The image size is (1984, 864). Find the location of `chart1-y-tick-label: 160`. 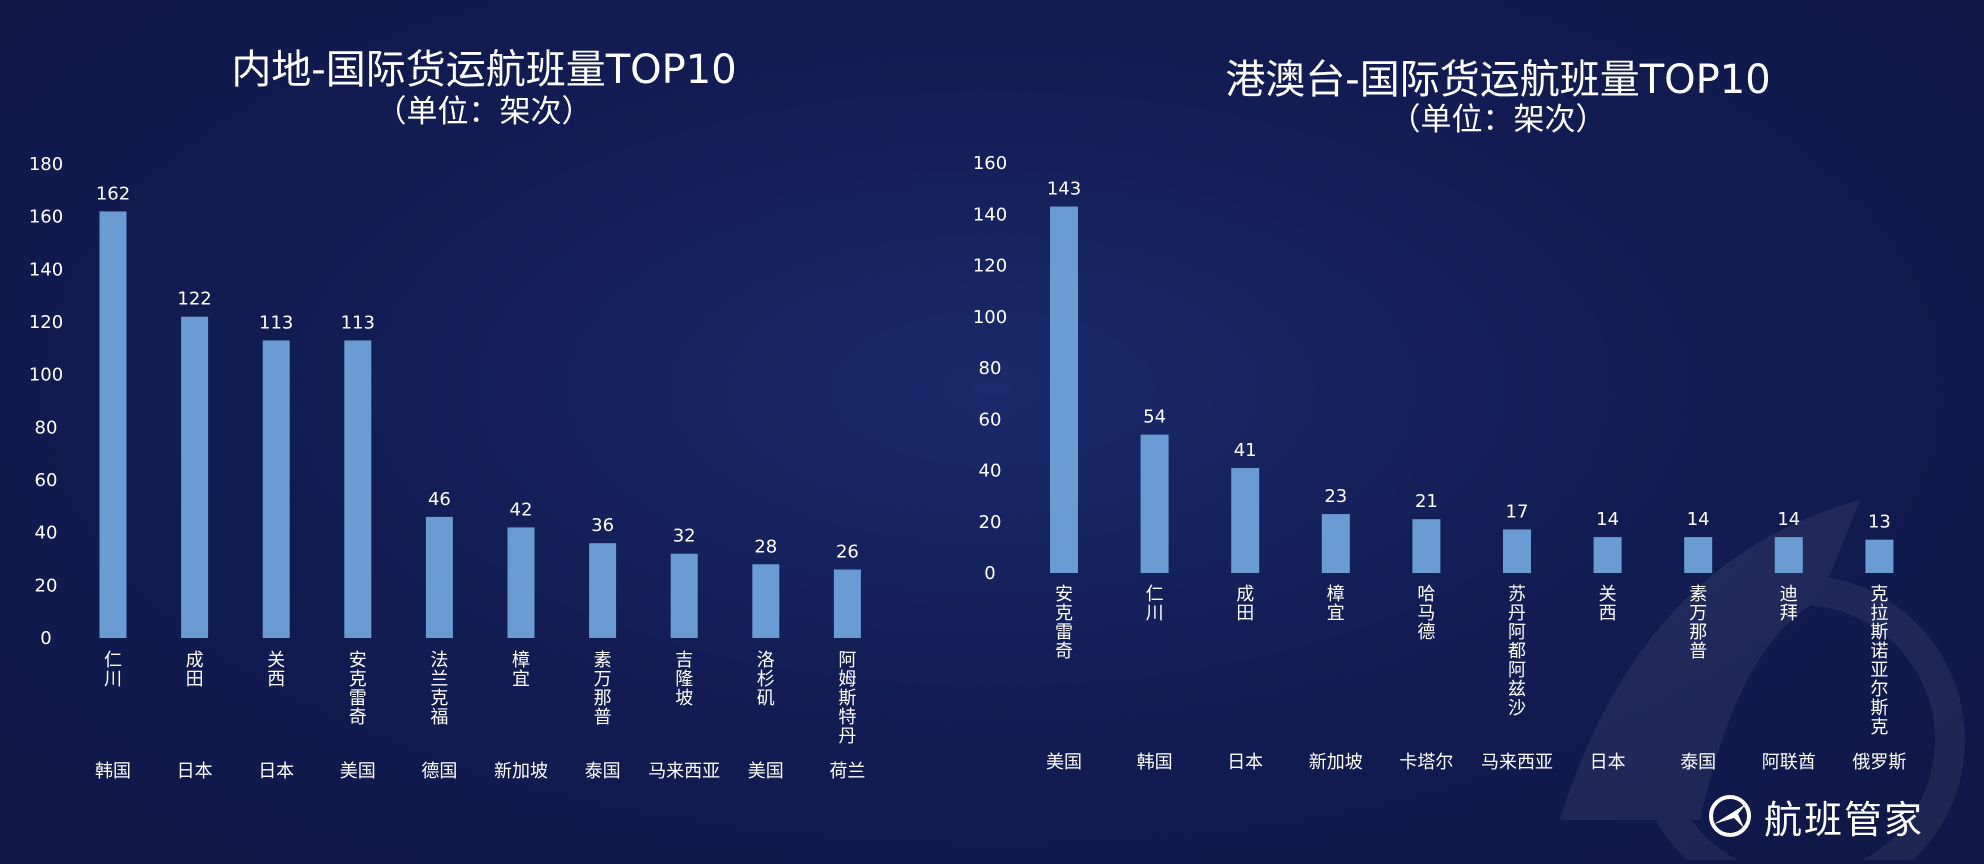

chart1-y-tick-label: 160 is located at coordinates (46, 217).